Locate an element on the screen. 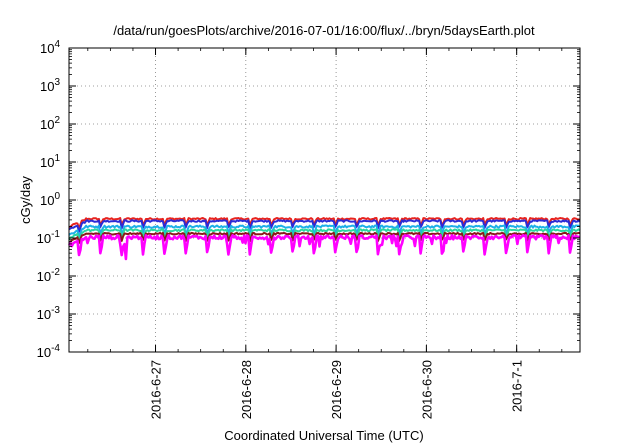  y-tick-label: 10⁻² is located at coordinates (49, 275).